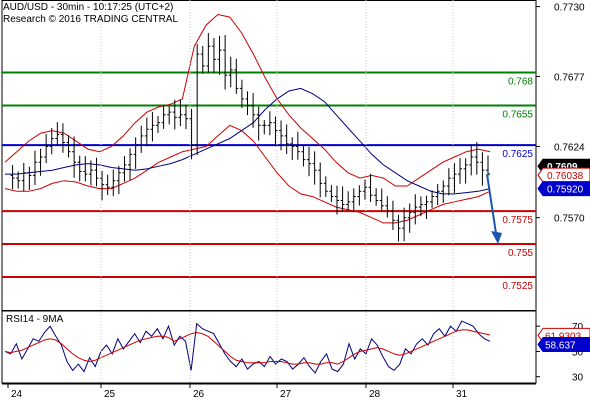 This screenshot has width=590, height=400. What do you see at coordinates (199, 394) in the screenshot?
I see `x-tick-label-2: 26` at bounding box center [199, 394].